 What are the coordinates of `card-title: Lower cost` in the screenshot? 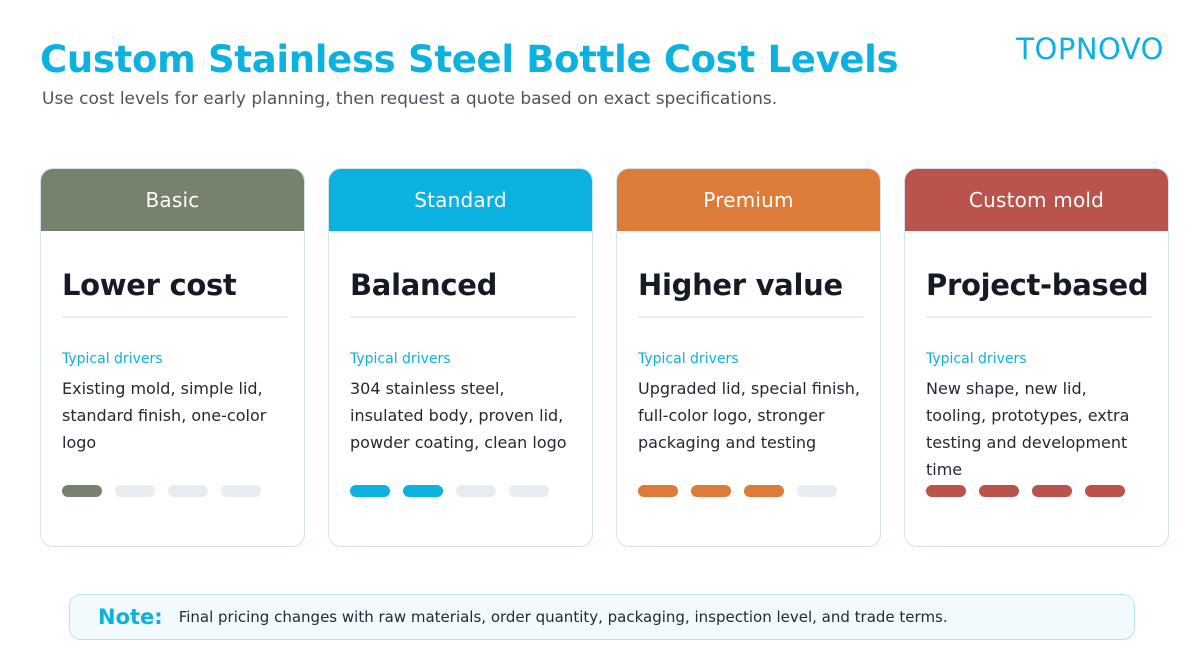 It's located at (149, 285).